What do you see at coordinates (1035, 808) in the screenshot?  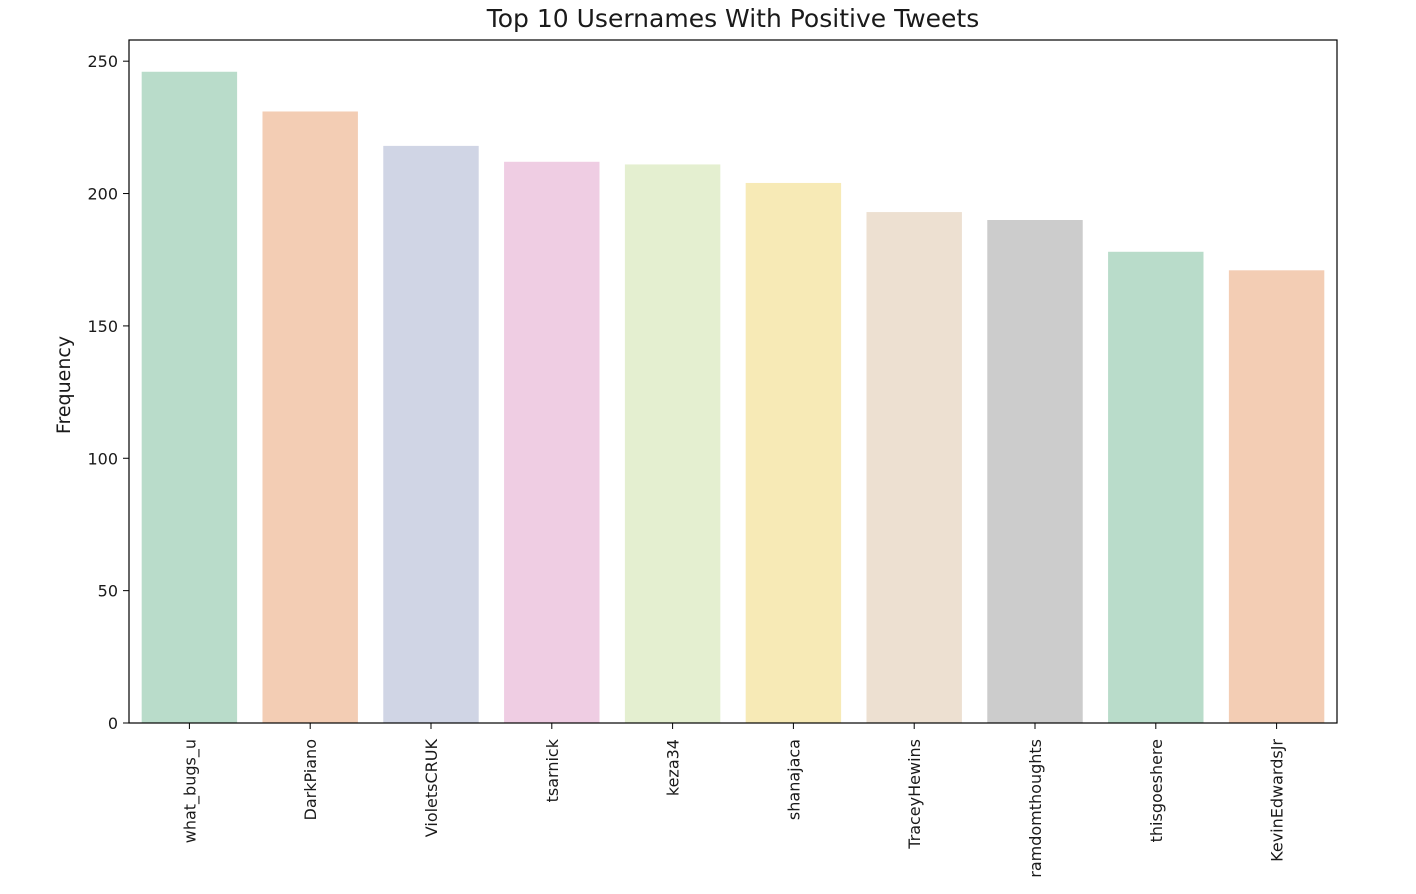 I see `x-tick-label: ramdomthoughts` at bounding box center [1035, 808].